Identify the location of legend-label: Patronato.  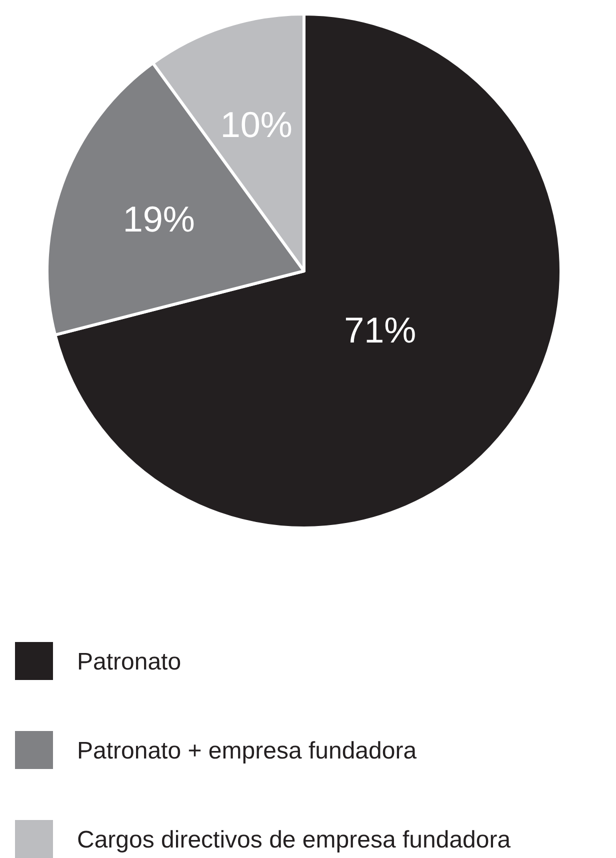
(129, 662).